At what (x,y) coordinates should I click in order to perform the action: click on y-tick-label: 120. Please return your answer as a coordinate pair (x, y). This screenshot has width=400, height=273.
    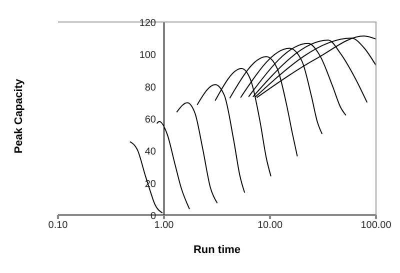
    Looking at the image, I should click on (147, 23).